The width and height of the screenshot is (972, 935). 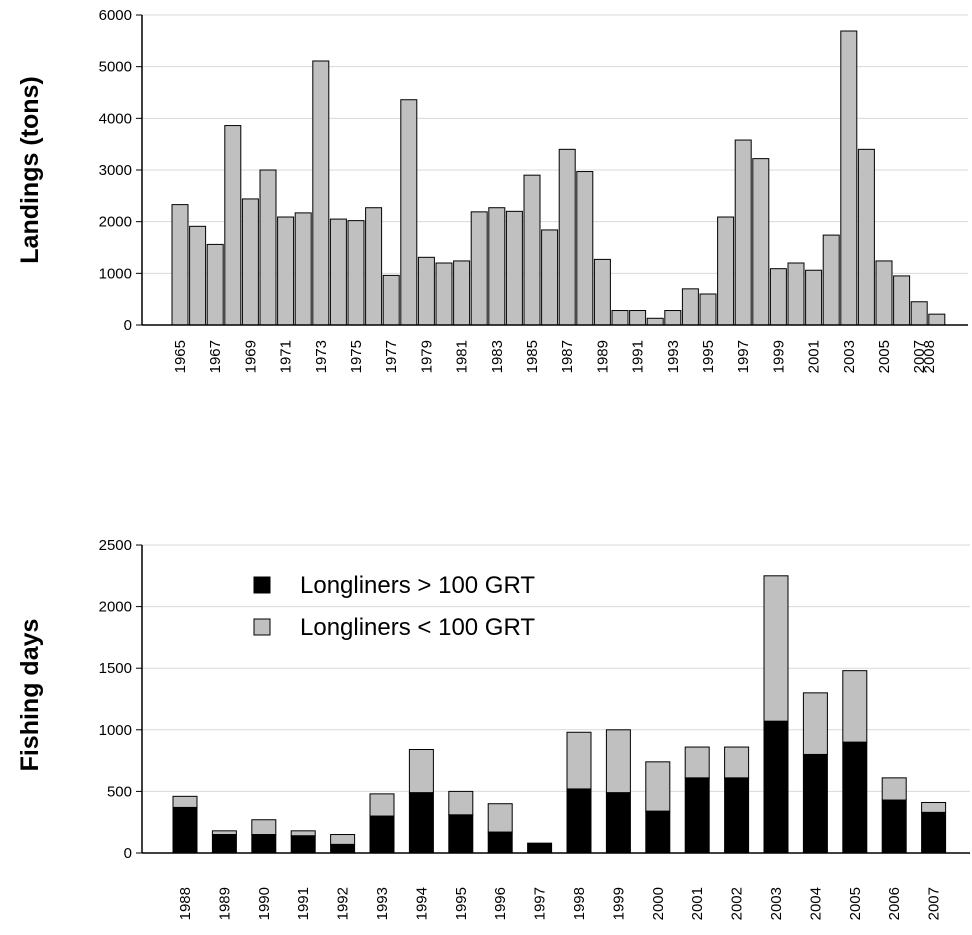 I want to click on bar-1981, so click(x=462, y=293).